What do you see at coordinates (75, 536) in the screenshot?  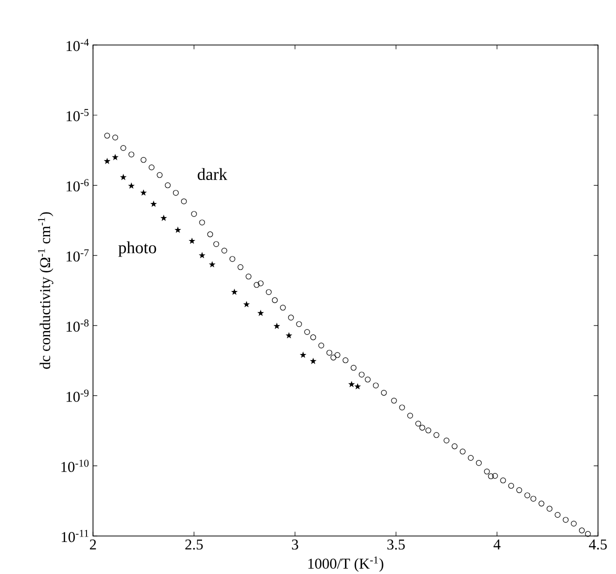 I see `y-tick-label: 10$^{-11}$` at bounding box center [75, 536].